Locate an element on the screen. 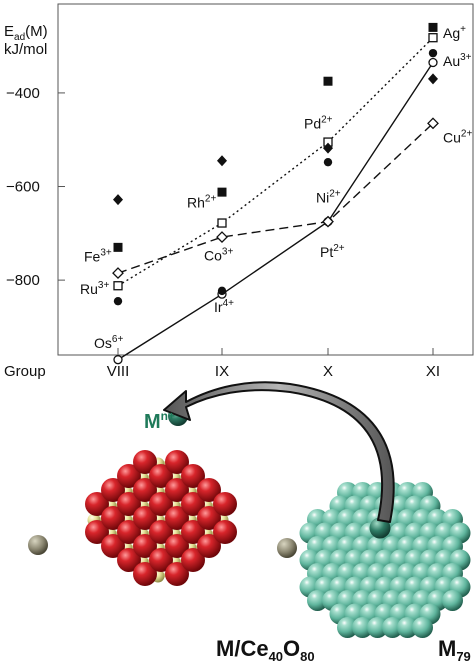 Image resolution: width=476 pixels, height=662 pixels. annotation-au: Au3+ is located at coordinates (457, 60).